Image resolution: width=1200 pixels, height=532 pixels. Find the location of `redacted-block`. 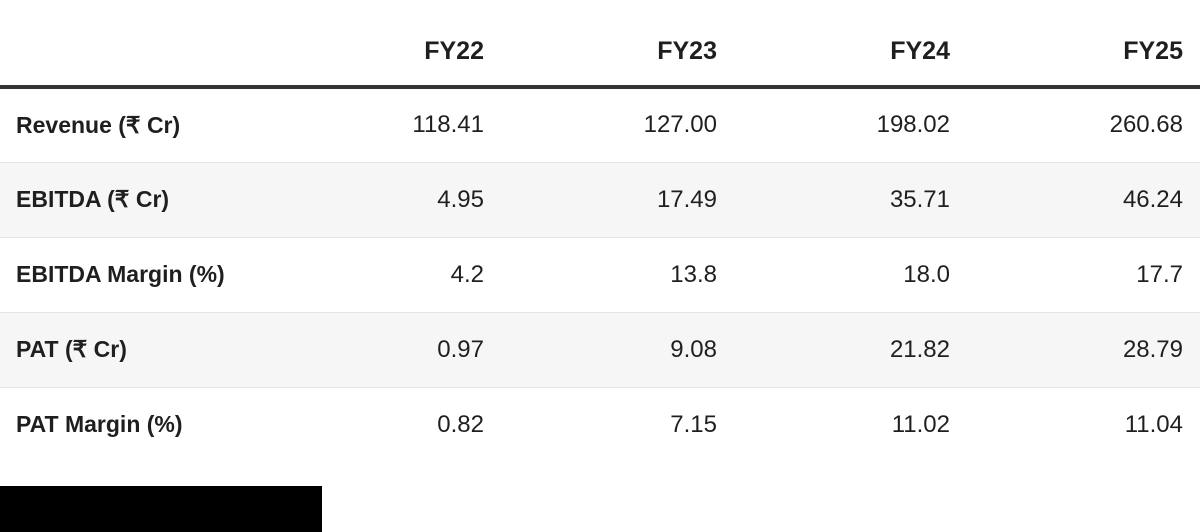

redacted-block is located at coordinates (161, 509).